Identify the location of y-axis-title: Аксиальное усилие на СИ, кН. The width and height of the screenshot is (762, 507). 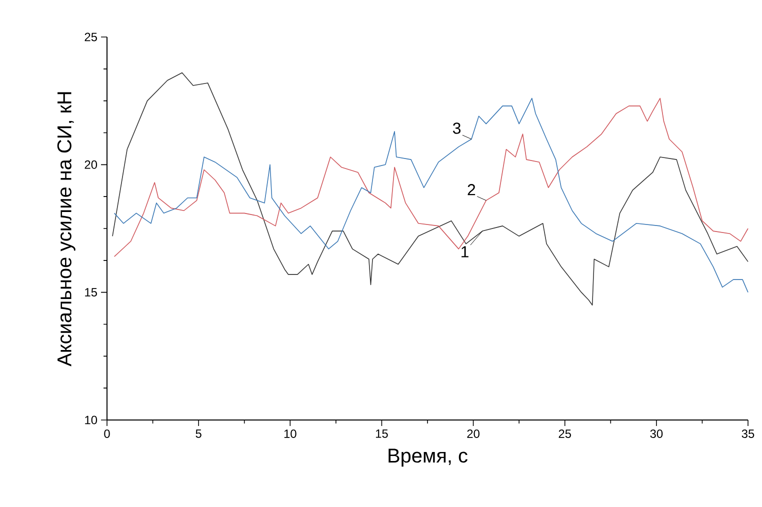
(66, 229).